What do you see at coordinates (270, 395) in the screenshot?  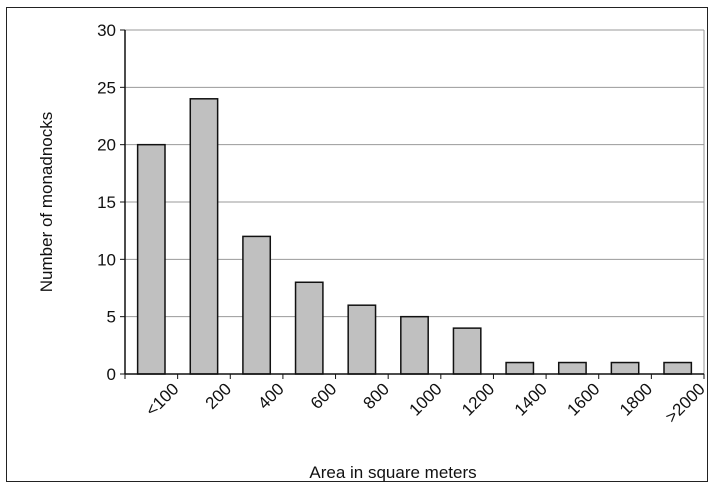 I see `x-tick-label: 400` at bounding box center [270, 395].